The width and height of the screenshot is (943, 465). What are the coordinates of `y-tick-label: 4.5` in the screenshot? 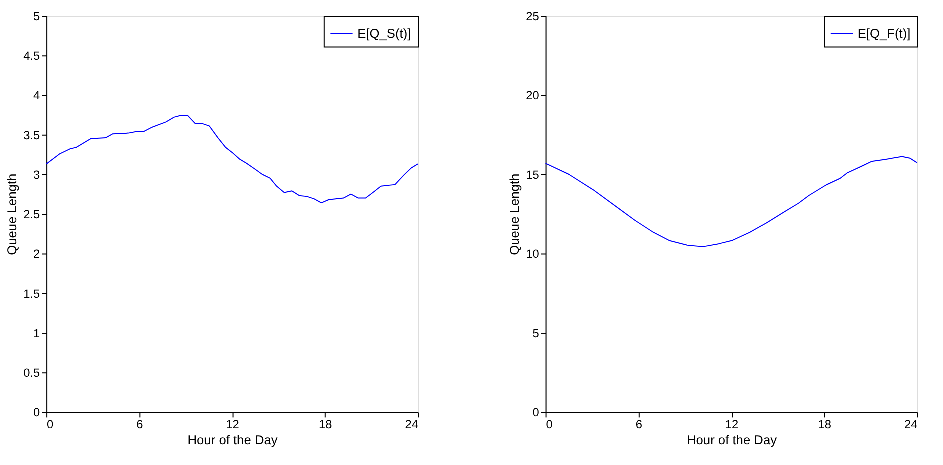 It's located at (32, 56).